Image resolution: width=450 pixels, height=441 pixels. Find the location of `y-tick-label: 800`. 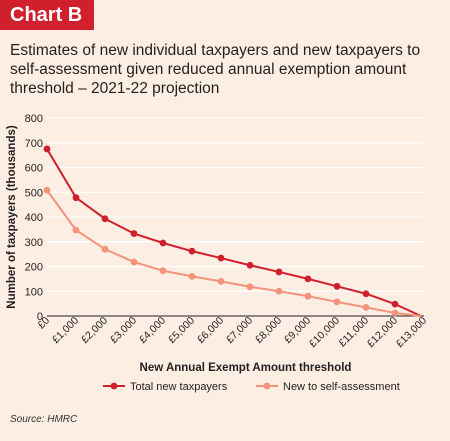

y-tick-label: 800 is located at coordinates (34, 119).